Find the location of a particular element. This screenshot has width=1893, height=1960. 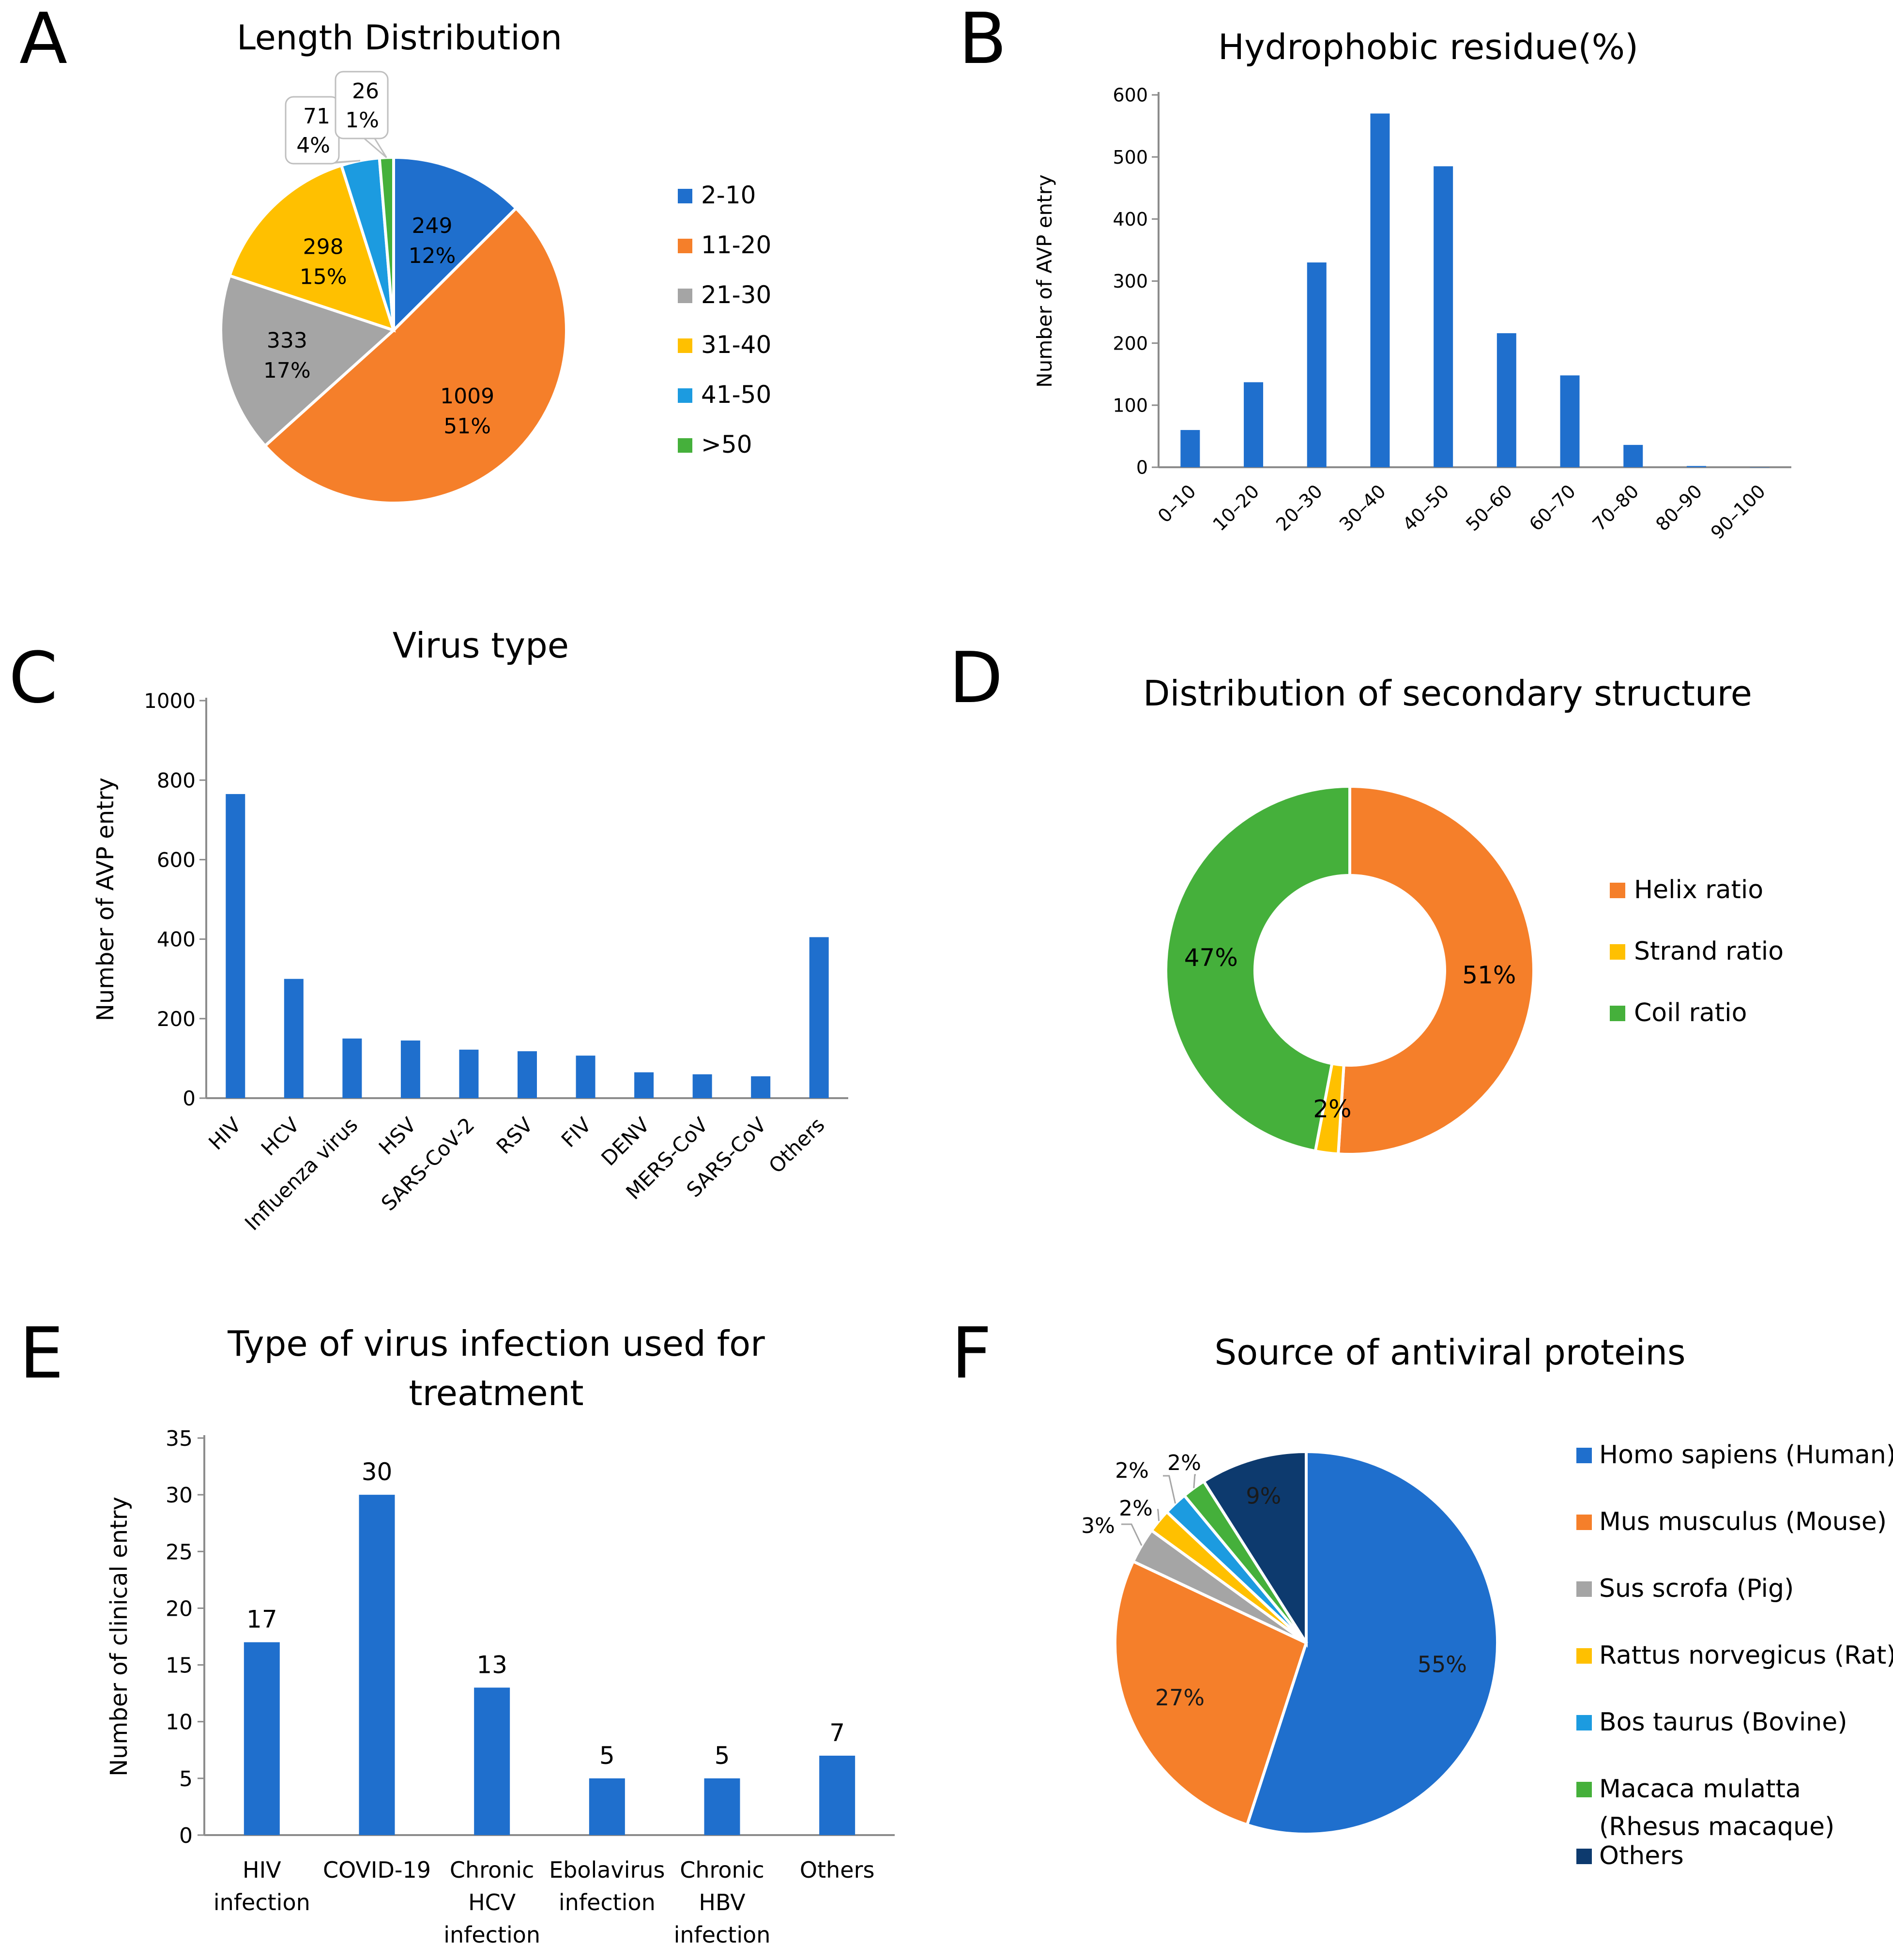

legend-label-line: Others is located at coordinates (1642, 1855).